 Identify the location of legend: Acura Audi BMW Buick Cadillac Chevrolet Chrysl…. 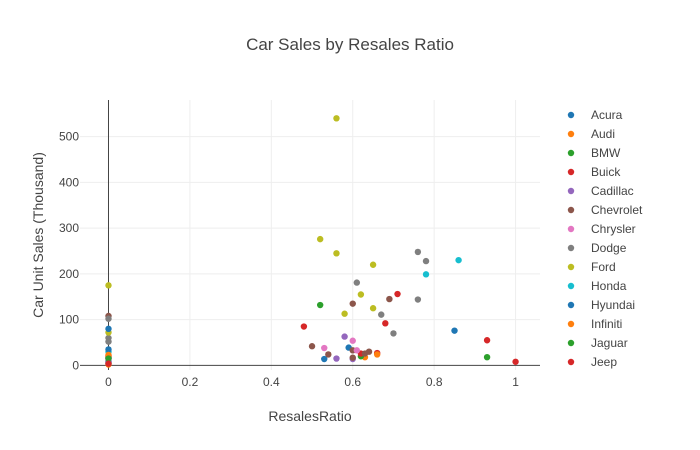
(605, 238).